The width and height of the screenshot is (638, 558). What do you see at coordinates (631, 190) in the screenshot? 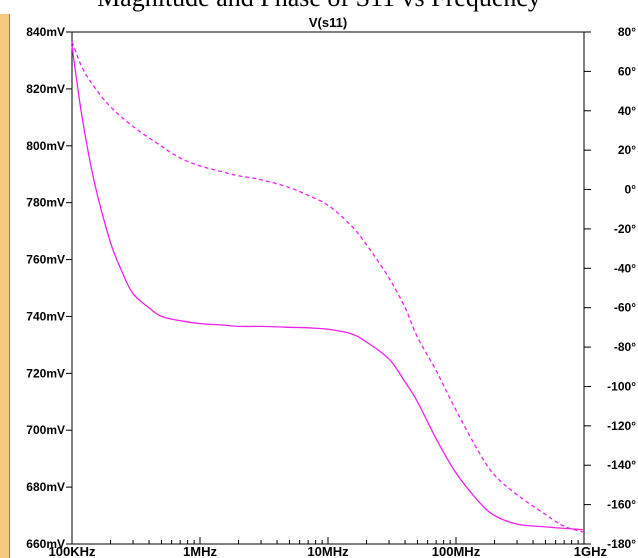
I see `y-right-tick-label: 0°` at bounding box center [631, 190].